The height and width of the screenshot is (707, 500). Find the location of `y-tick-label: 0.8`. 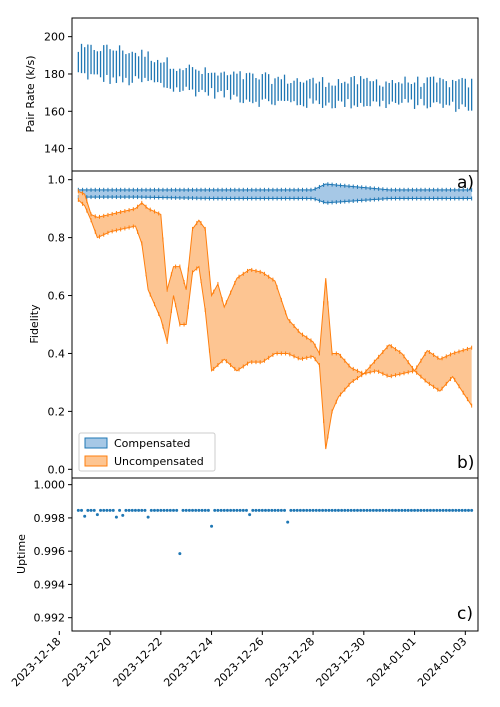

y-tick-label: 0.8 is located at coordinates (57, 238).